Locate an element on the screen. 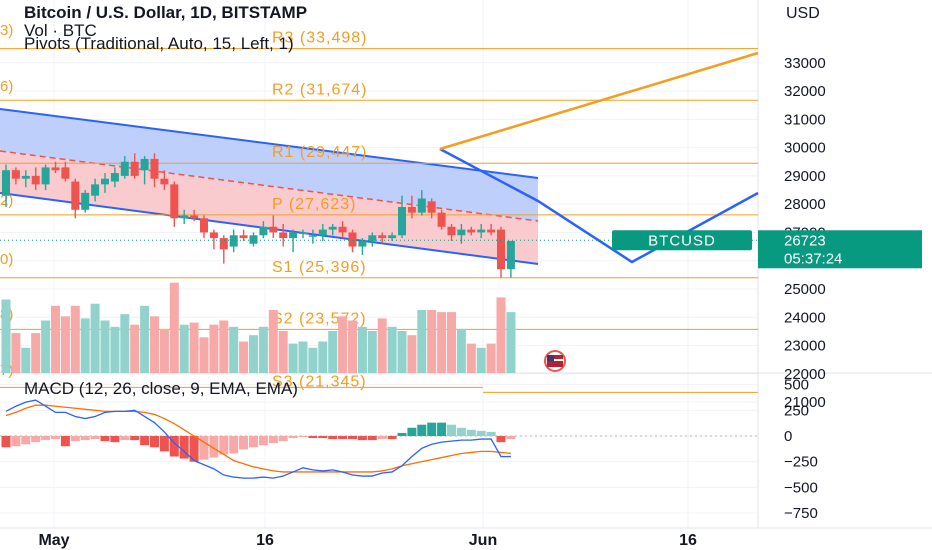  pivots-title: Pivots (Traditional, Auto, 15, Left, 1) is located at coordinates (159, 43).